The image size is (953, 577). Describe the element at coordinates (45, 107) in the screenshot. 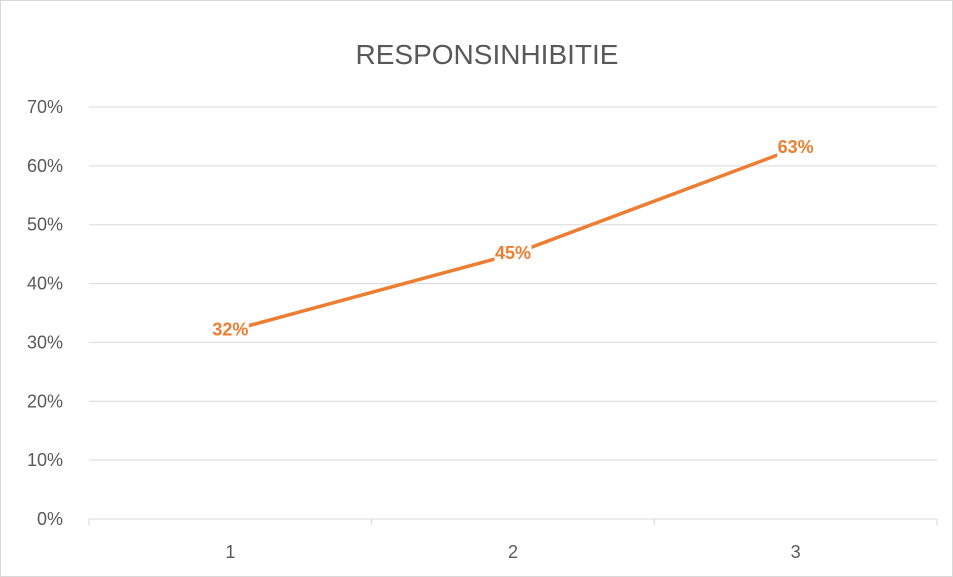

I see `y-tick-label: 70%` at that location.